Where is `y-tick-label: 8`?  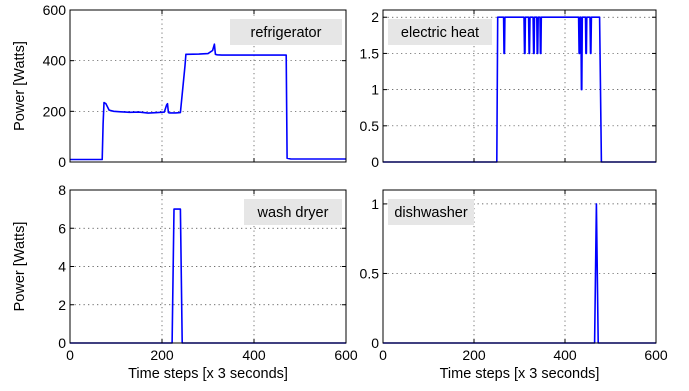
y-tick-label: 8 is located at coordinates (62, 190).